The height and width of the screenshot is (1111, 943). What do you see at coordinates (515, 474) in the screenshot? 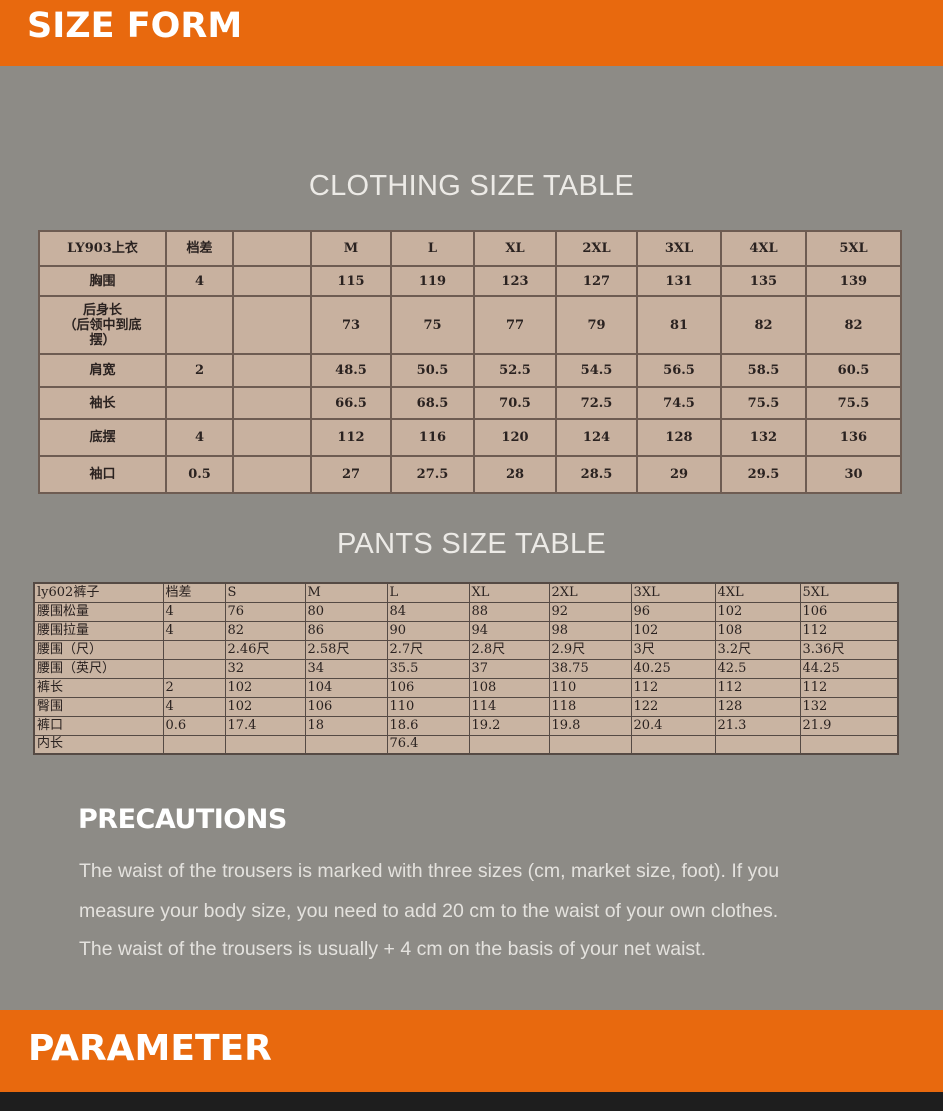
I see `table-cell: 28` at bounding box center [515, 474].